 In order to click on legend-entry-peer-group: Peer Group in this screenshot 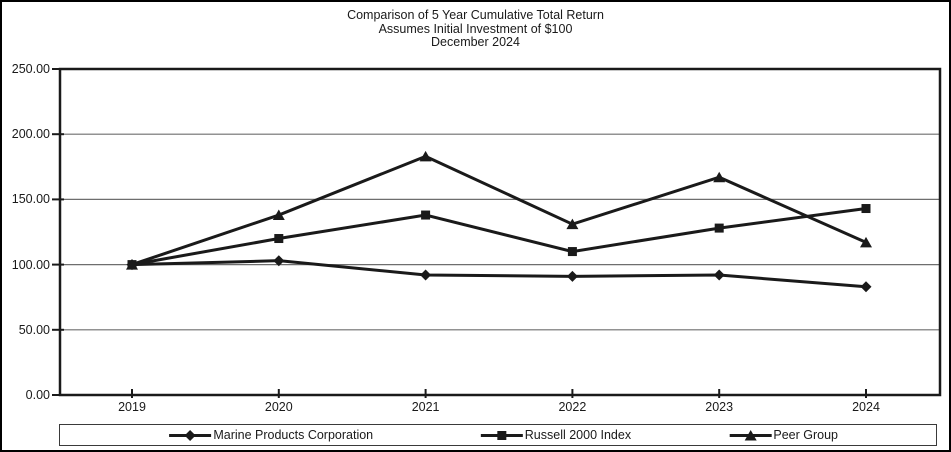, I will do `click(782, 435)`.